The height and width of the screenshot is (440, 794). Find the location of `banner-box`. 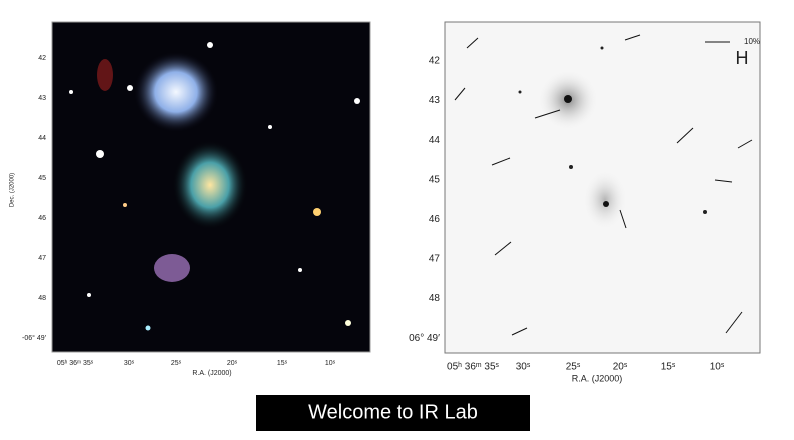

banner-box is located at coordinates (393, 413).